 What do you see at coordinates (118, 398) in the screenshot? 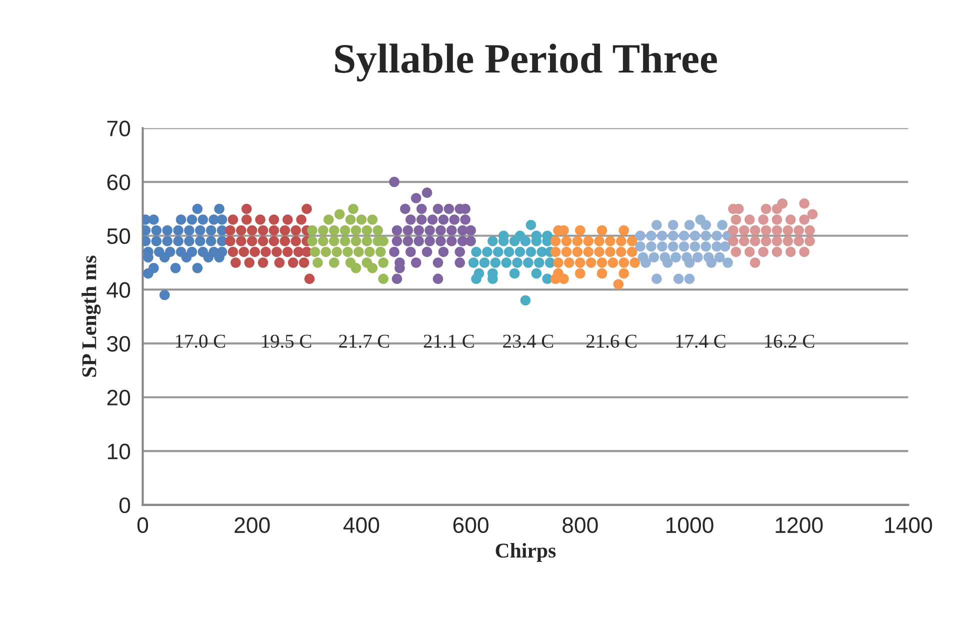
I see `y-tick-label: 20` at bounding box center [118, 398].